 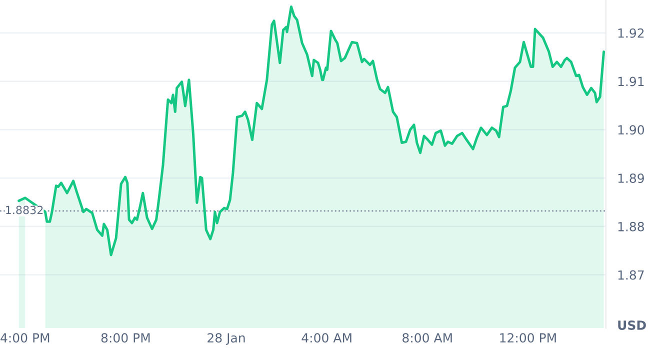 I want to click on y-tick-label: 1.89, so click(x=631, y=178).